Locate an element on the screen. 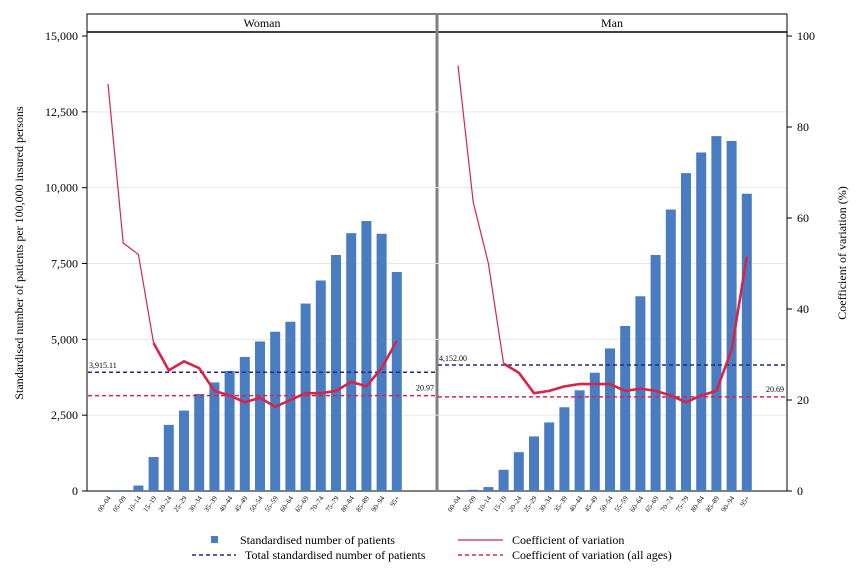 Image resolution: width=864 pixels, height=576 pixels. x-tick-label: 30–34 is located at coordinates (195, 503).